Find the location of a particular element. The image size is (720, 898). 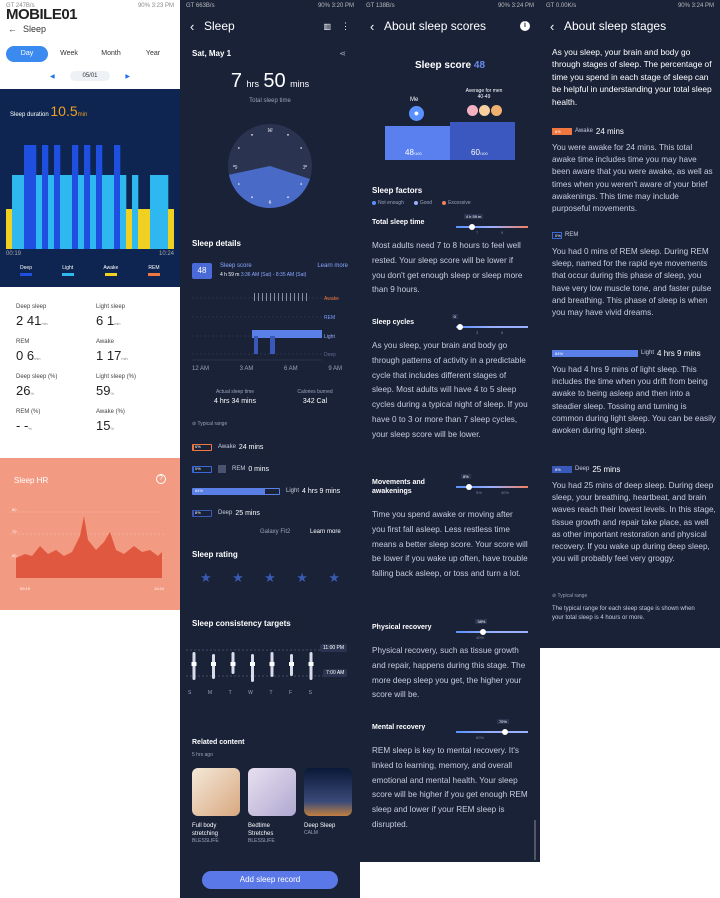

related-card: Full body stretching BLESSLIFE is located at coordinates (216, 806).